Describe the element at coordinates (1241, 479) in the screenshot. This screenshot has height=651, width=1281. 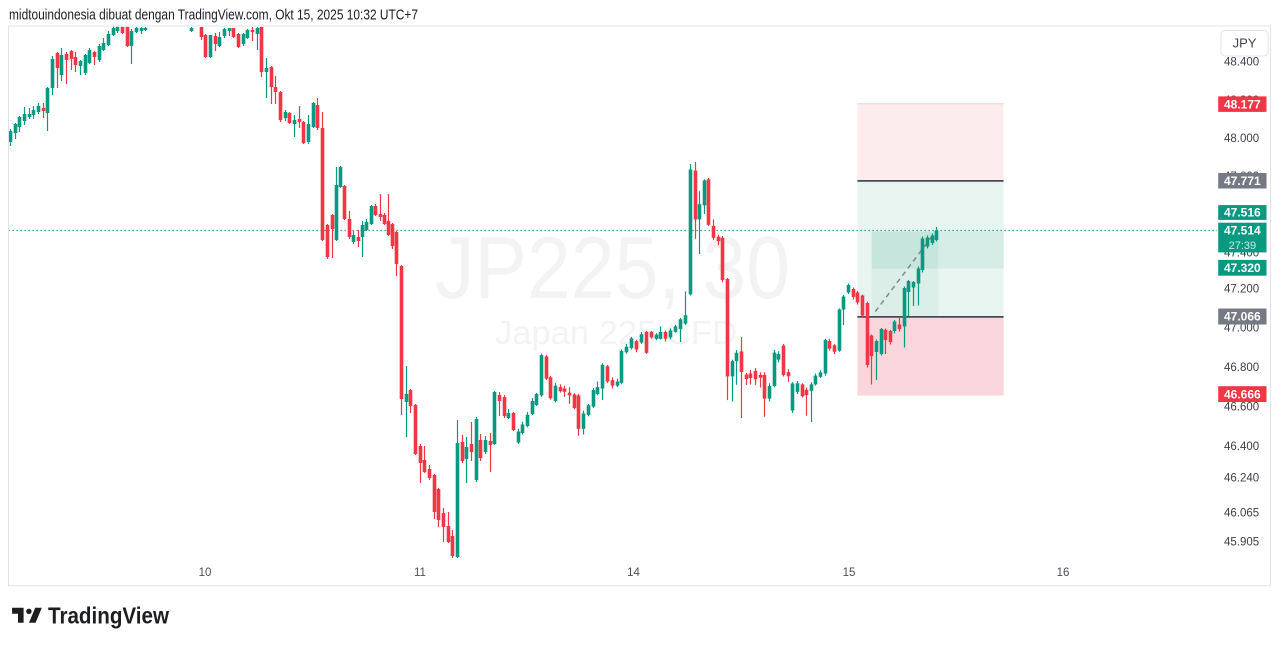
I see `svg-text: 46.240` at that location.